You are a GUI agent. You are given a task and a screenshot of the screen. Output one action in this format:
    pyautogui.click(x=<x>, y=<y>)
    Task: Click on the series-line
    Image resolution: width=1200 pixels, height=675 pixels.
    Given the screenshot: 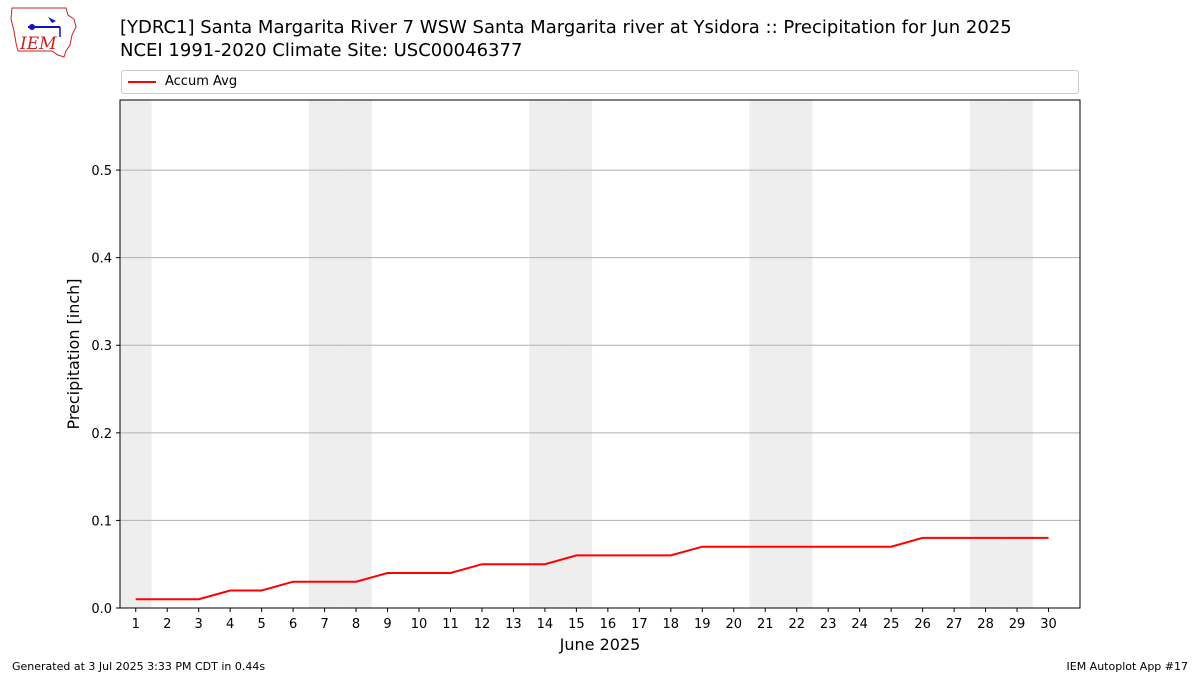 What is the action you would take?
    pyautogui.click(x=592, y=568)
    